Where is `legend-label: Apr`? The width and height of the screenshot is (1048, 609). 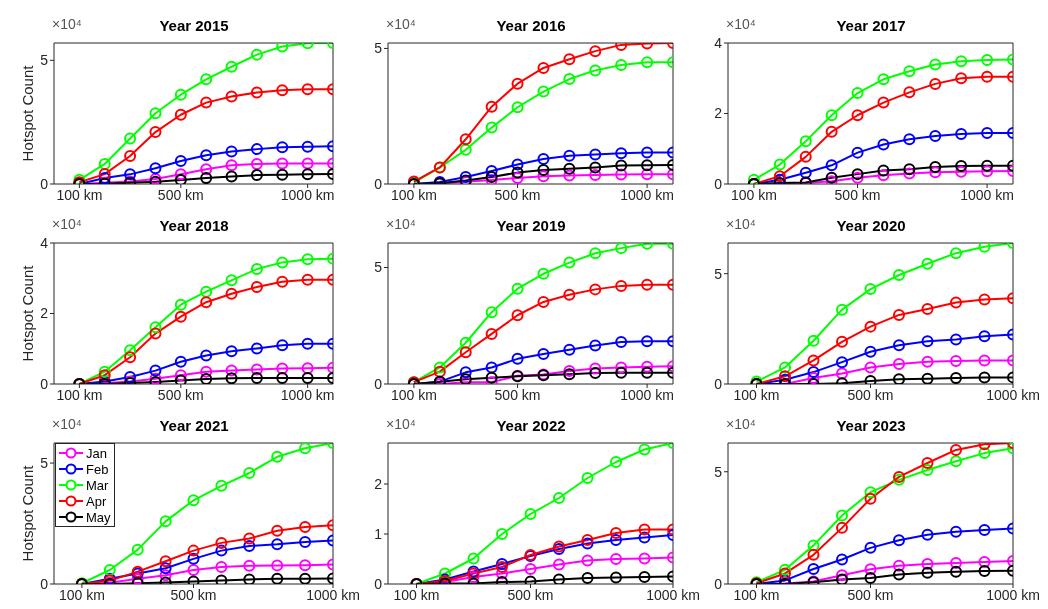 legend-label: Apr is located at coordinates (96, 501).